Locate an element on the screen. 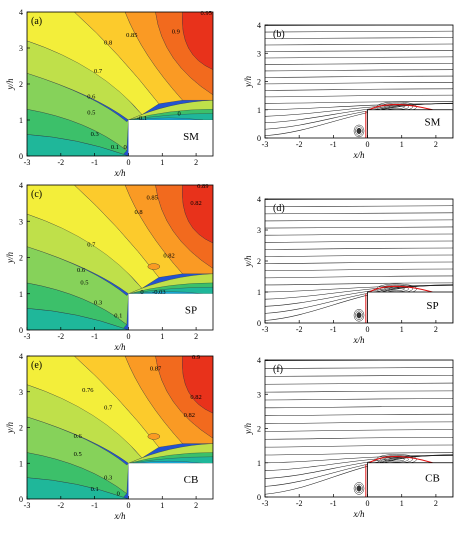 This screenshot has height=549, width=474. x-tick-label: -3 is located at coordinates (27, 505).